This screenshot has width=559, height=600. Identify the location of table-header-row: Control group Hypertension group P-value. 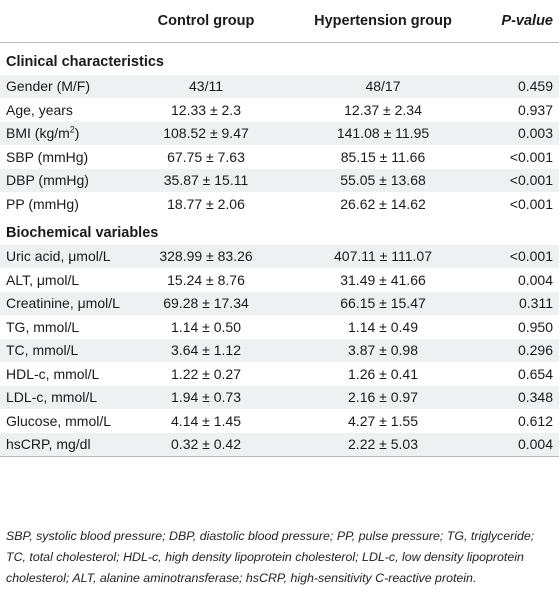
(279, 21).